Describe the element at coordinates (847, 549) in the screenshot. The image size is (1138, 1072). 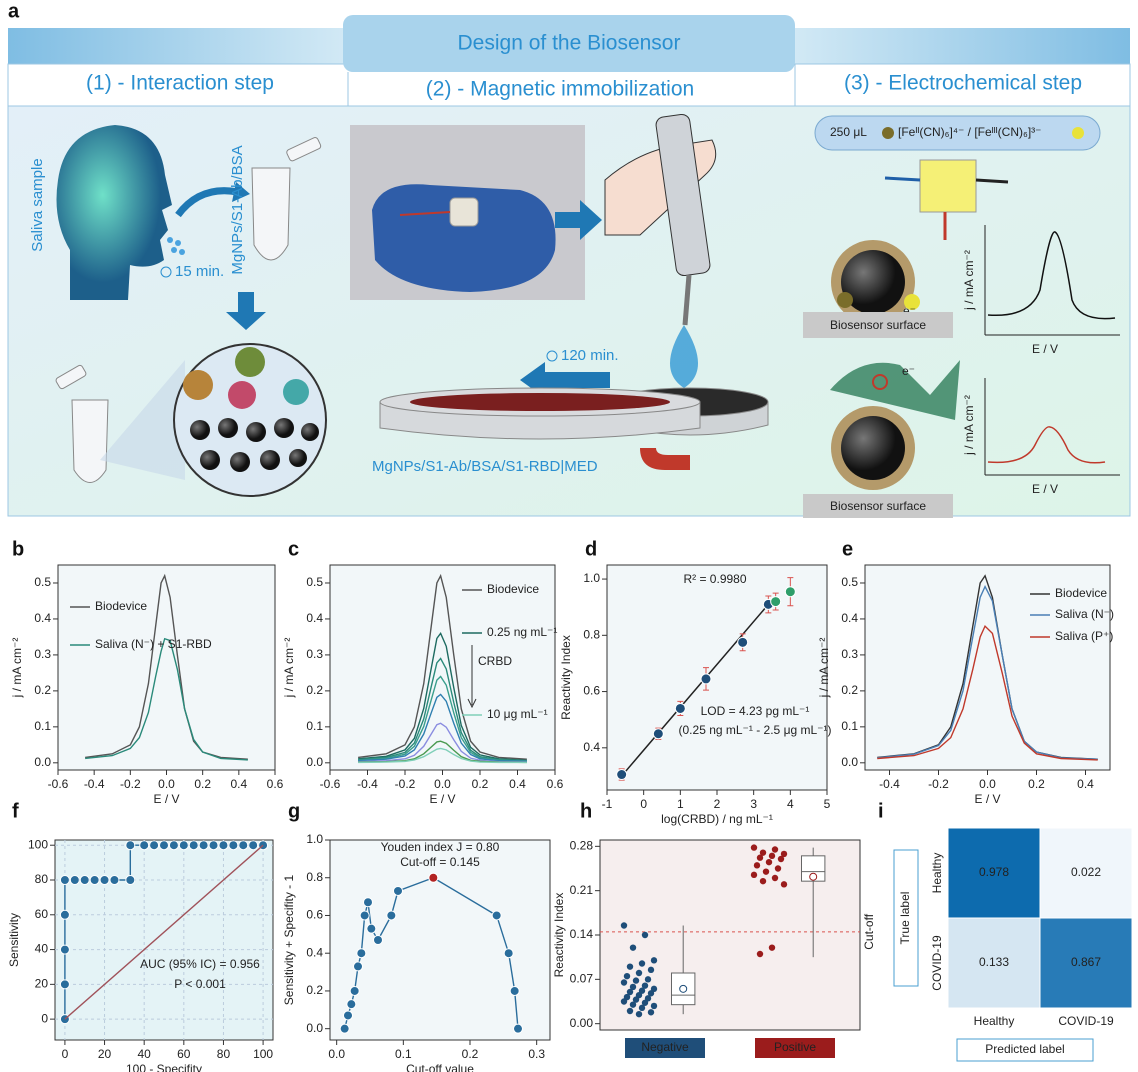
I see `panel-label: e` at that location.